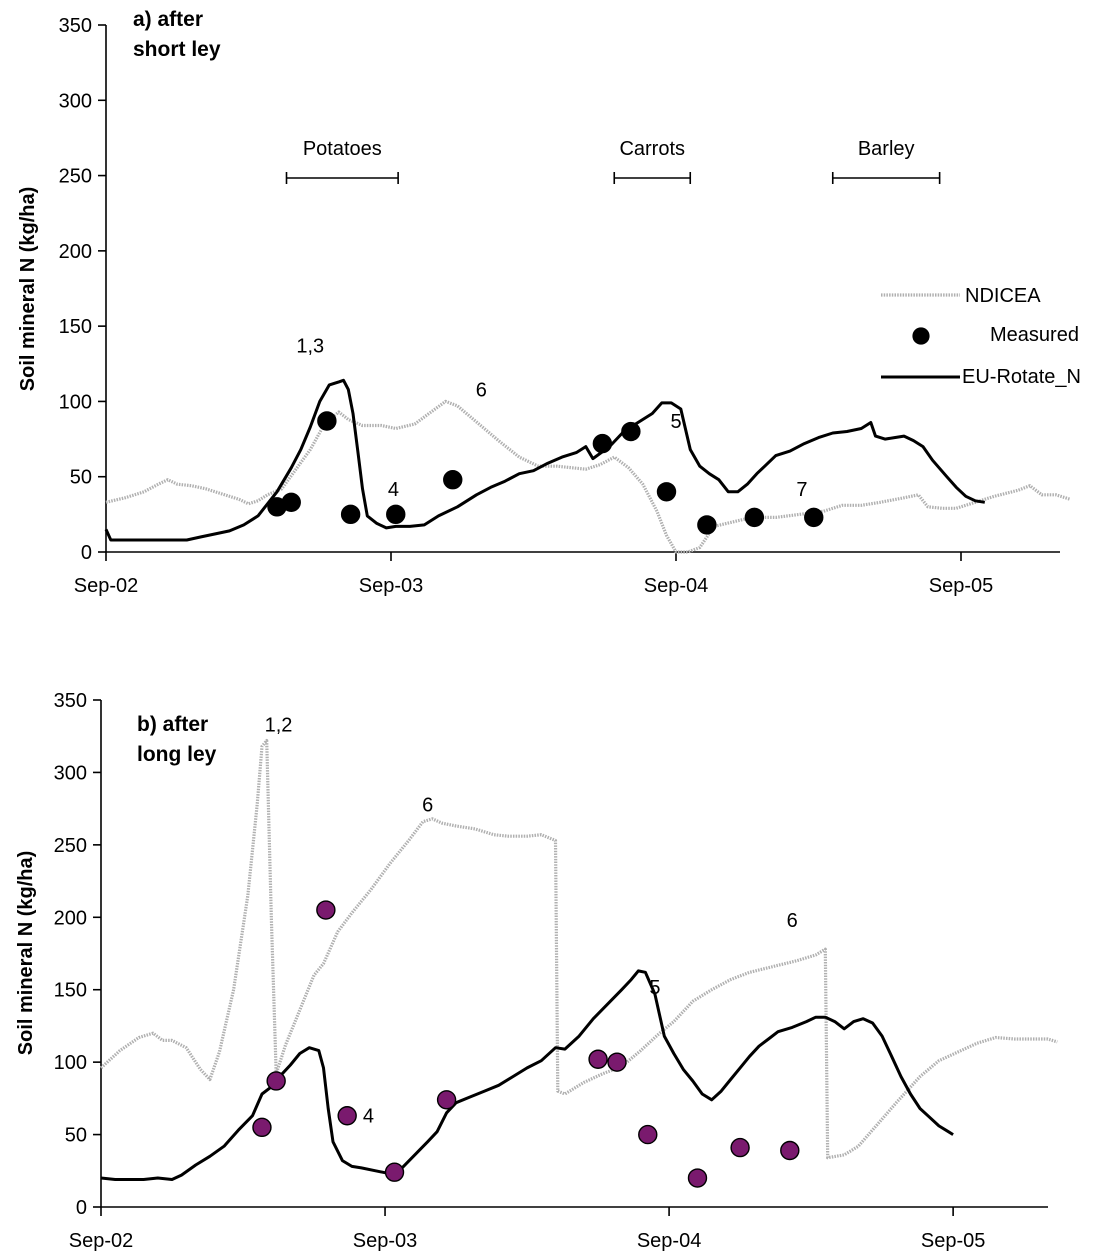 The image size is (1104, 1256). Describe the element at coordinates (310, 347) in the screenshot. I see `annotation-label: 1,3` at that location.